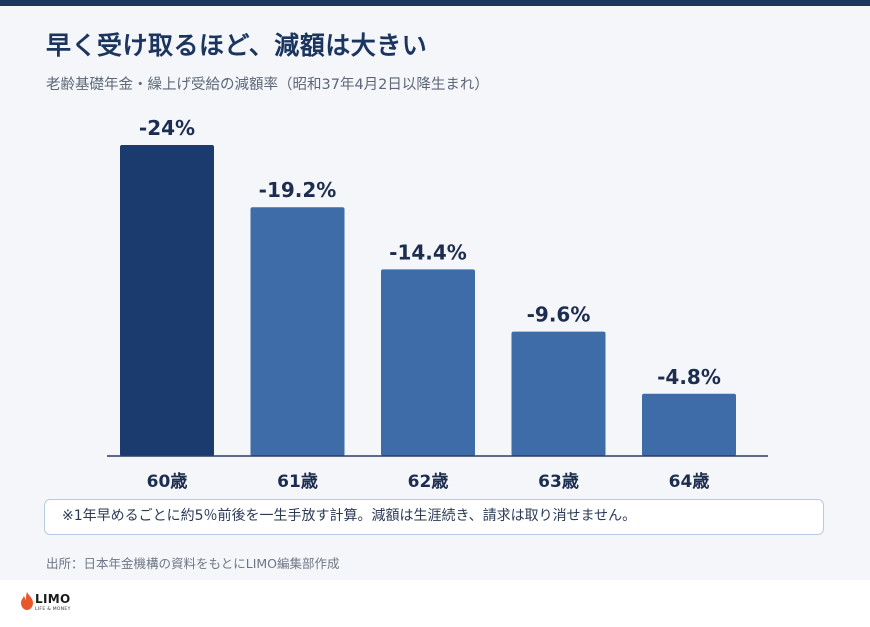  What do you see at coordinates (559, 315) in the screenshot?
I see `data-label-4: -9.6%` at bounding box center [559, 315].